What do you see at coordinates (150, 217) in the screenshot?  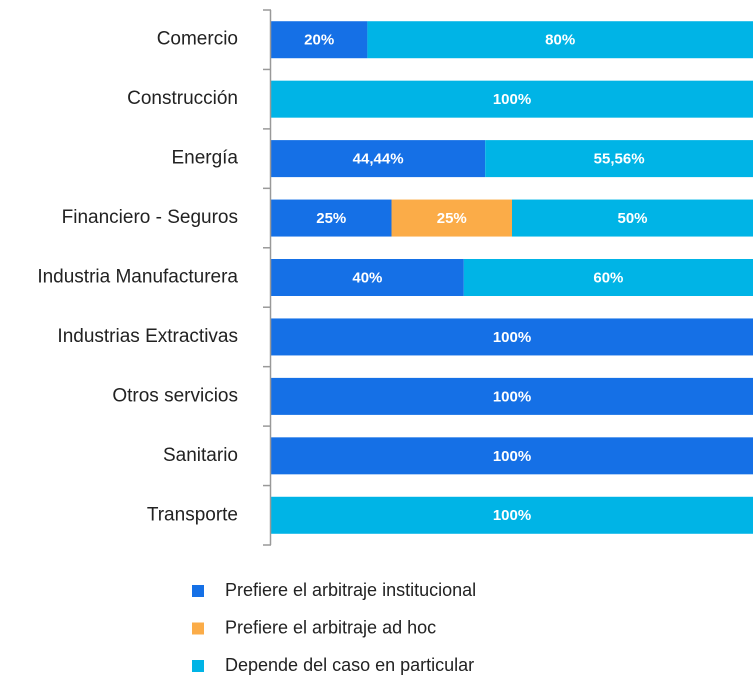 I see `category-label: Financiero - Seguros` at bounding box center [150, 217].